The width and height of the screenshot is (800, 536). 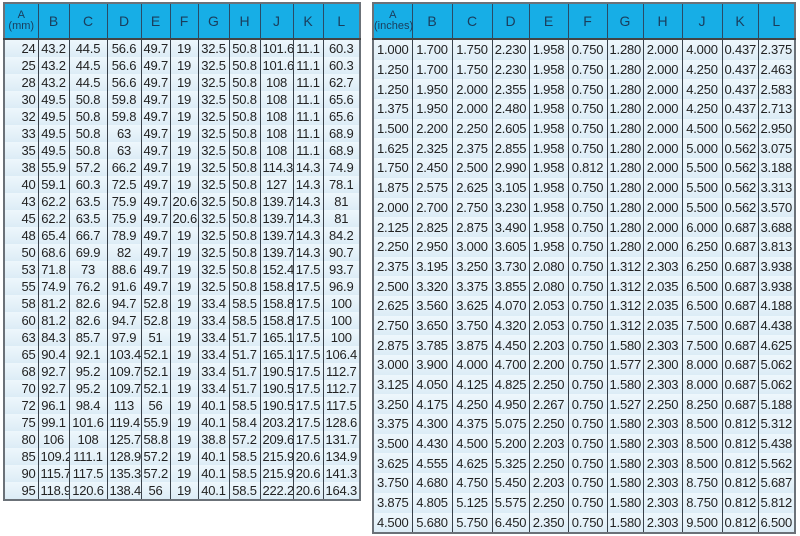 I want to click on table-cell: 24, so click(x=21, y=48).